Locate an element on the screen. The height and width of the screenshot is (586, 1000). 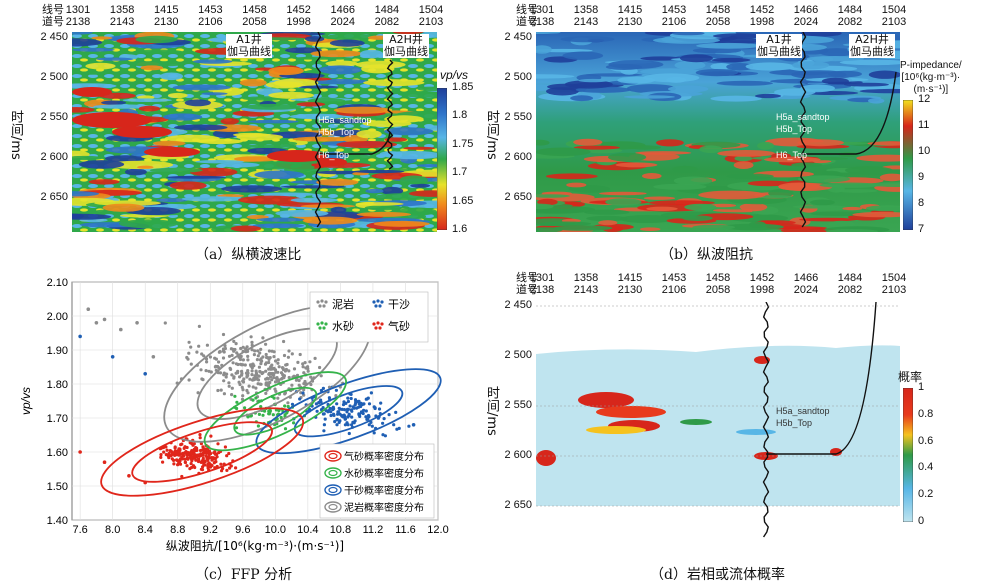
column-header-line: 1453 is located at coordinates (210, 10).